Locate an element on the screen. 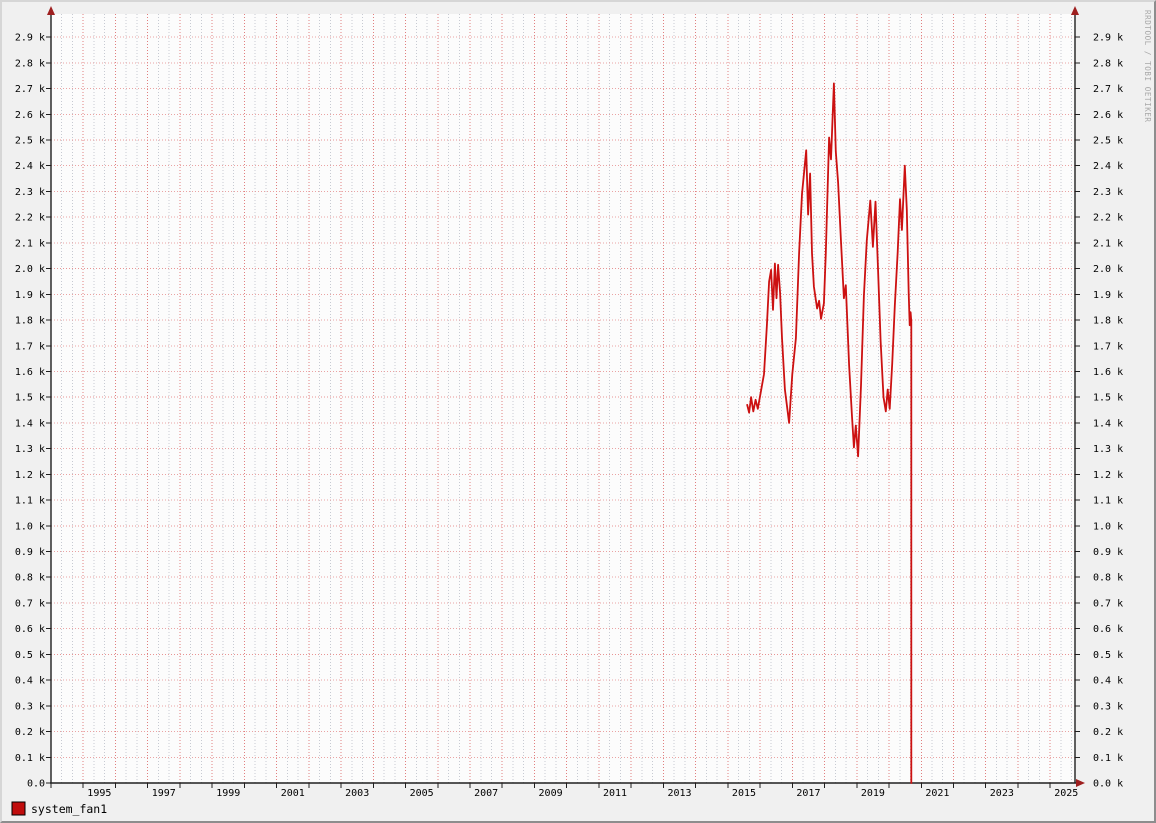 The width and height of the screenshot is (1156, 823). y-axis-tick-label-left: 0.1 k is located at coordinates (30, 758).